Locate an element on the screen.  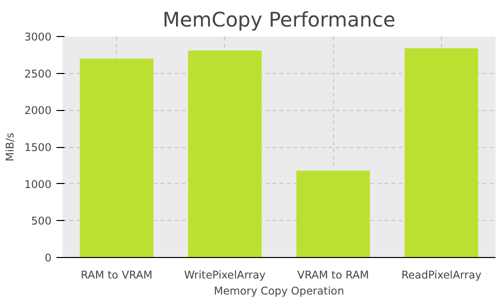
y-tick-label: 0 is located at coordinates (48, 258).